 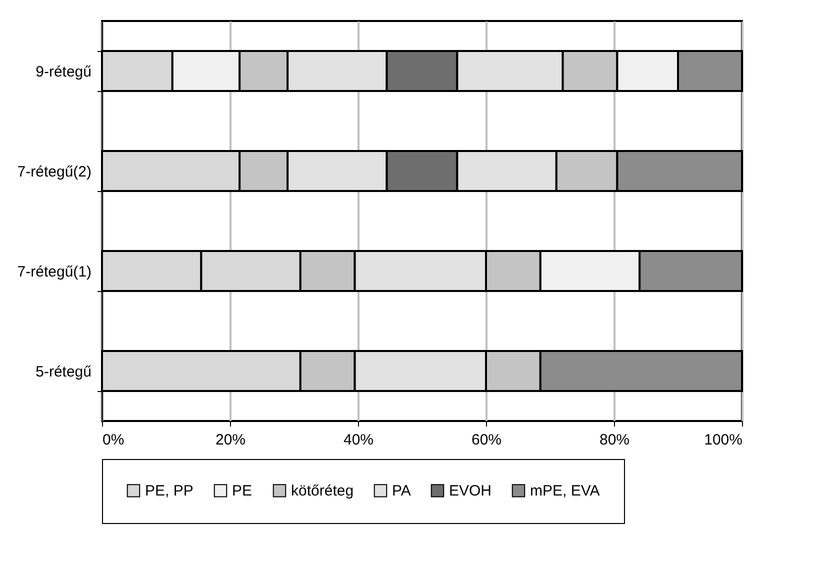 I want to click on x-tick-label: 0%, so click(x=113, y=440).